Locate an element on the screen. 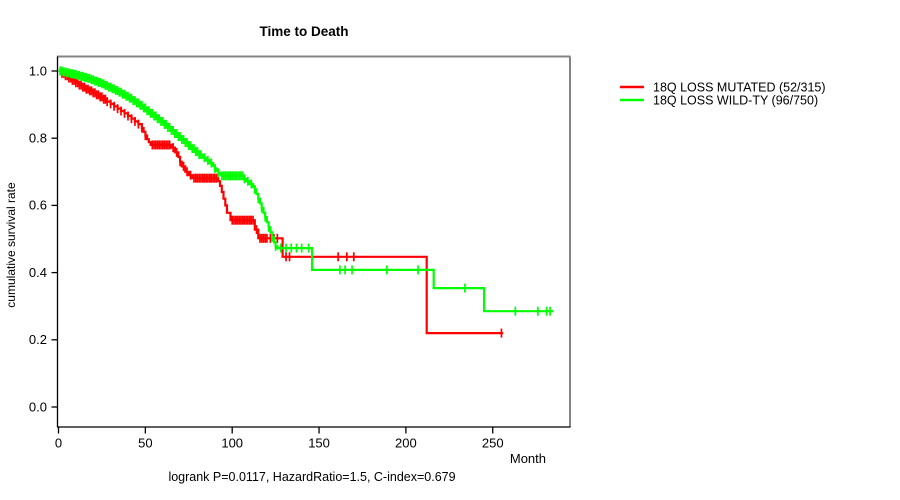  x-tick-label: 250 is located at coordinates (493, 443).